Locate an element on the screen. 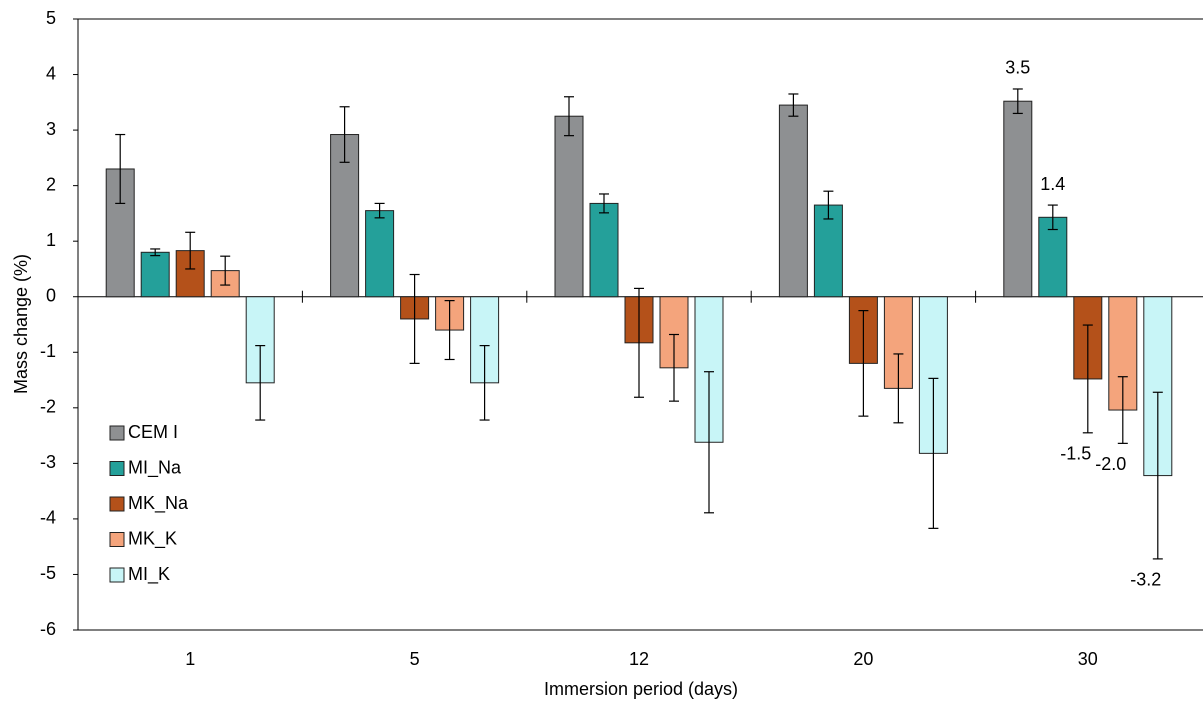  data-label: -1.5 is located at coordinates (1075, 454).